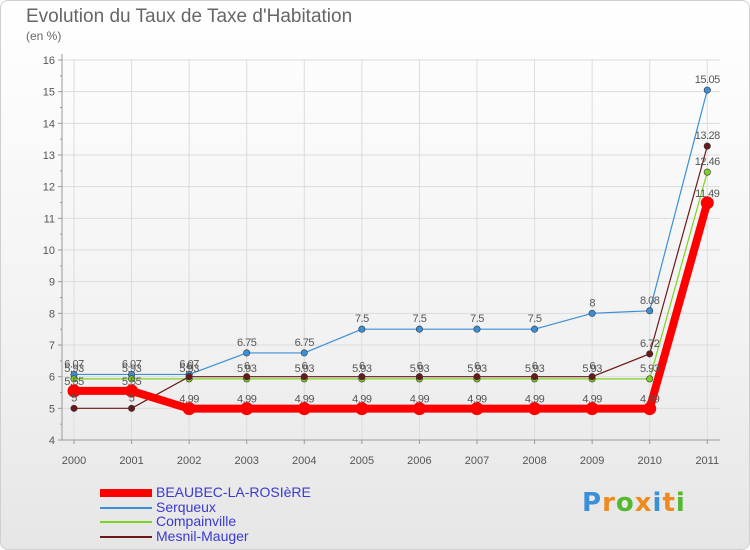  I want to click on y-tick-label: 12, so click(49, 188).